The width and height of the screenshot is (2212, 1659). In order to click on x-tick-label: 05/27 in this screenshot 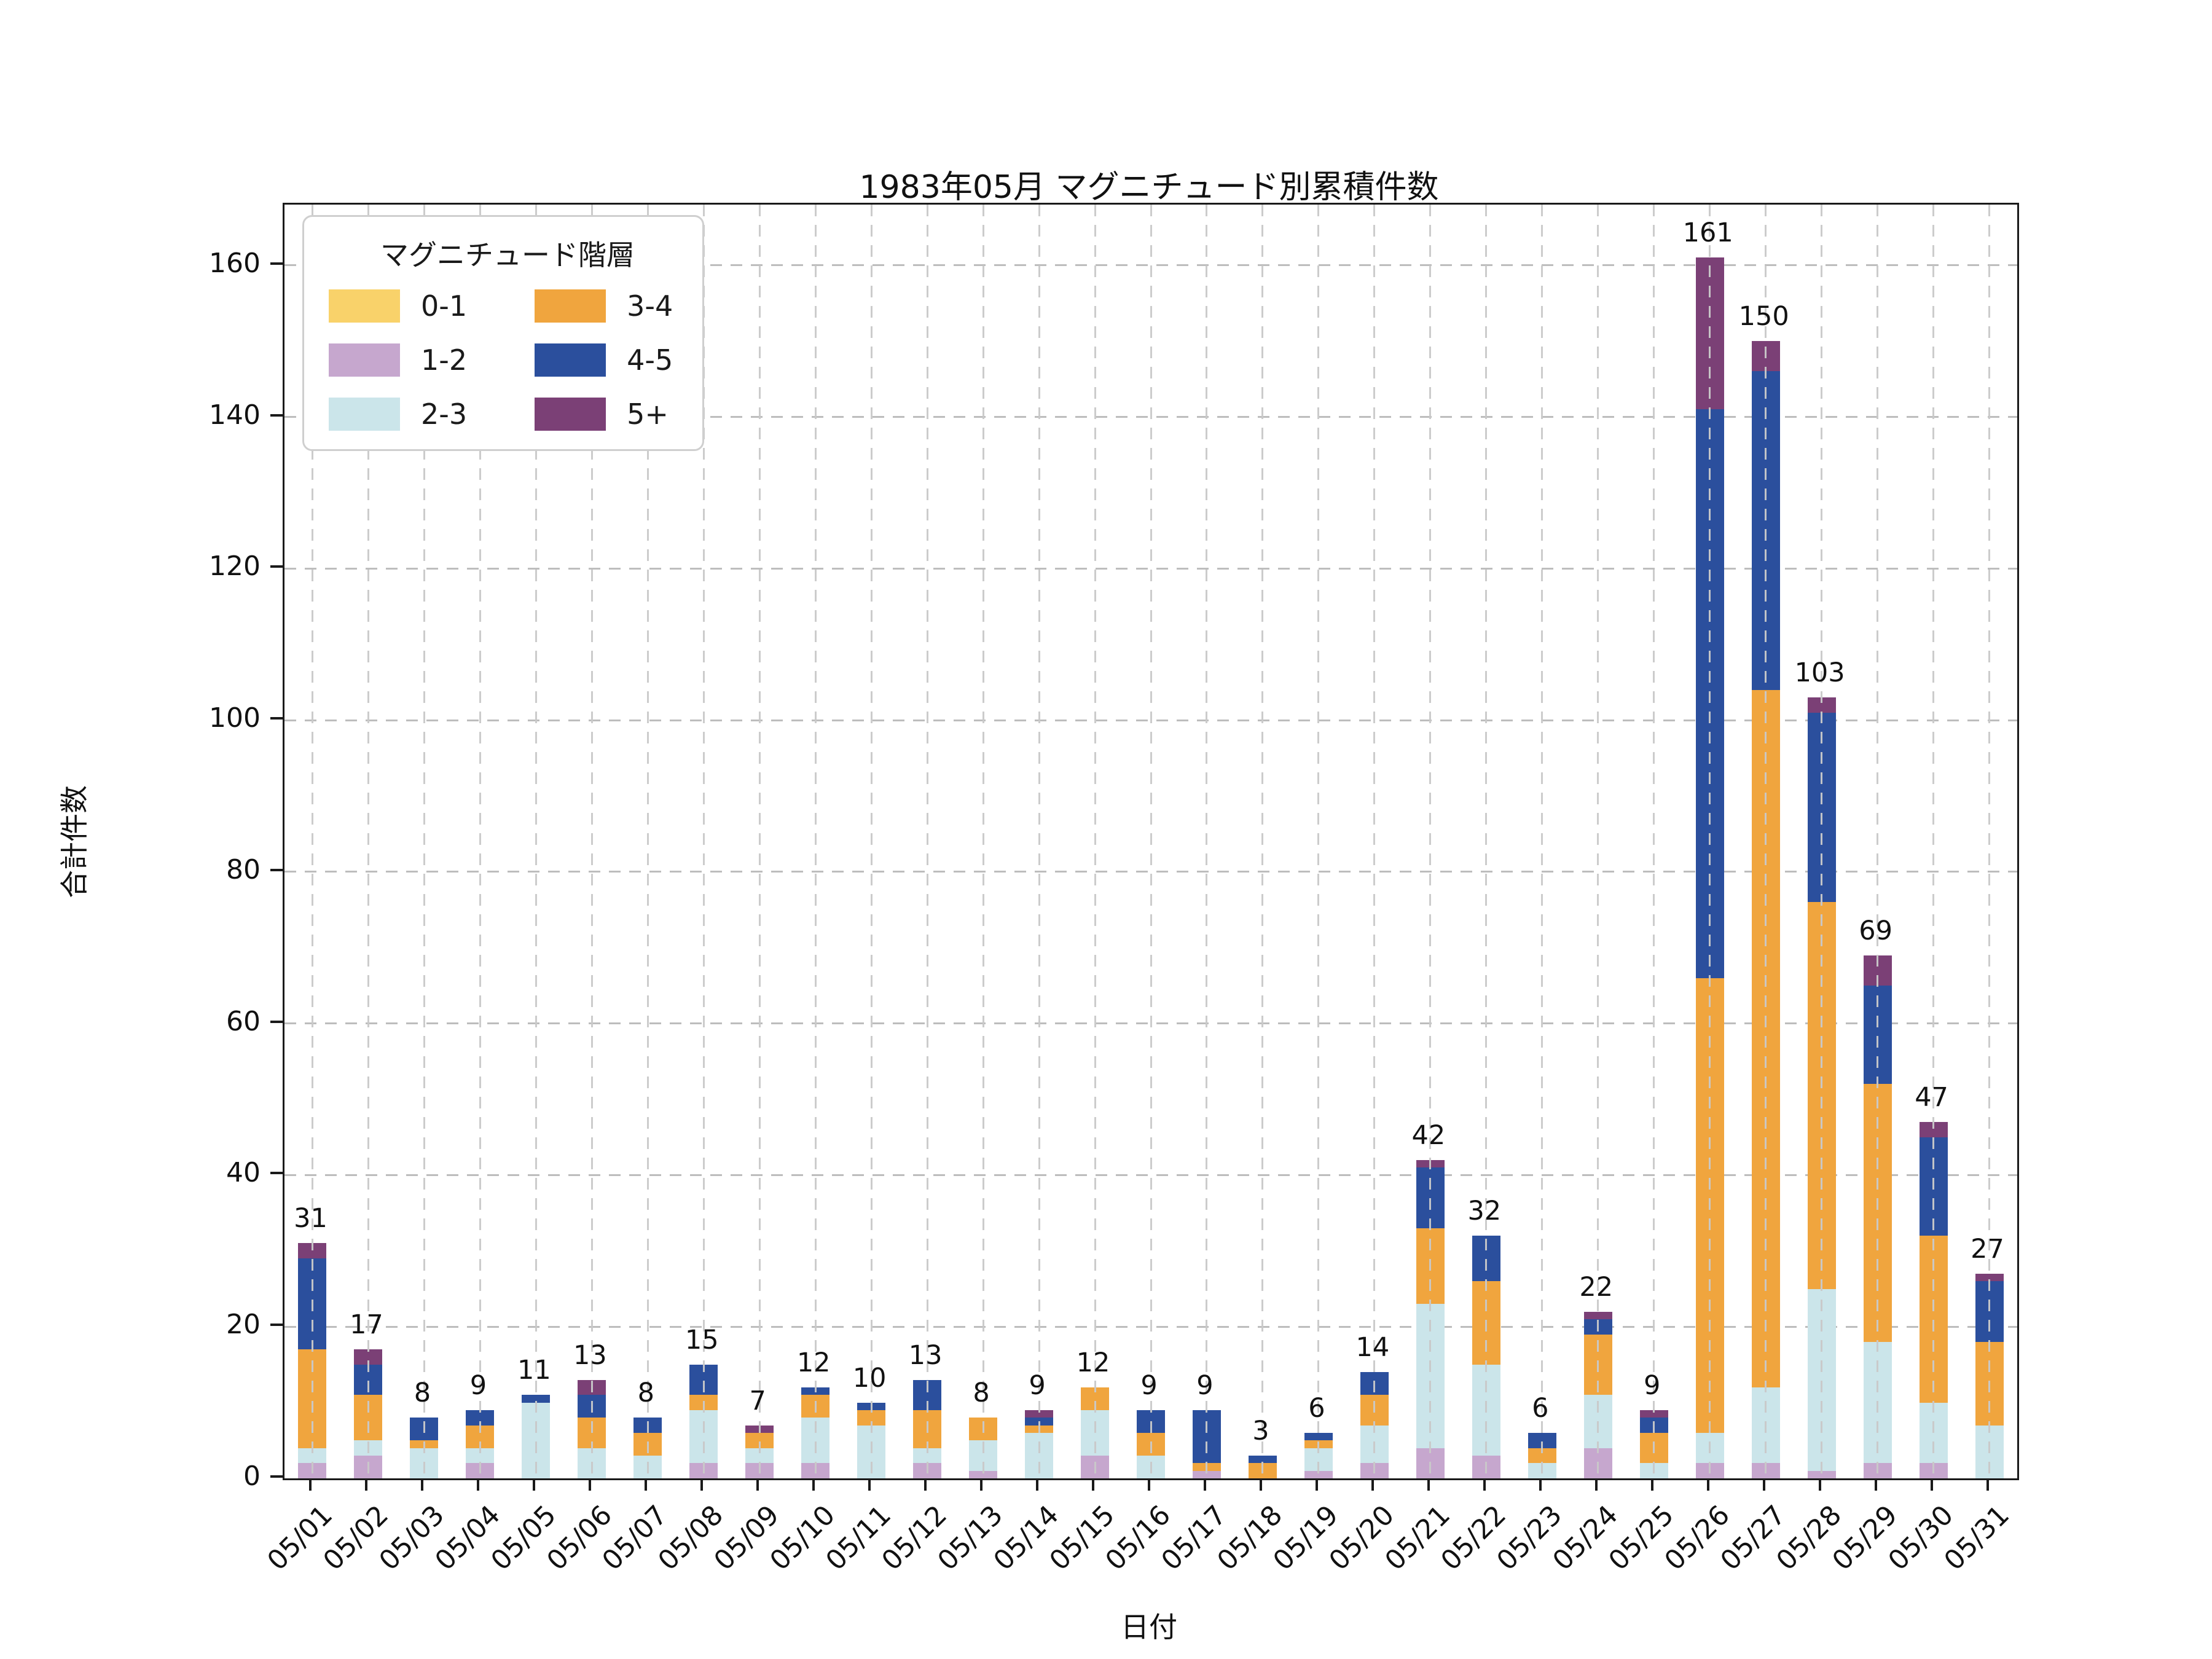, I will do `click(1753, 1538)`.